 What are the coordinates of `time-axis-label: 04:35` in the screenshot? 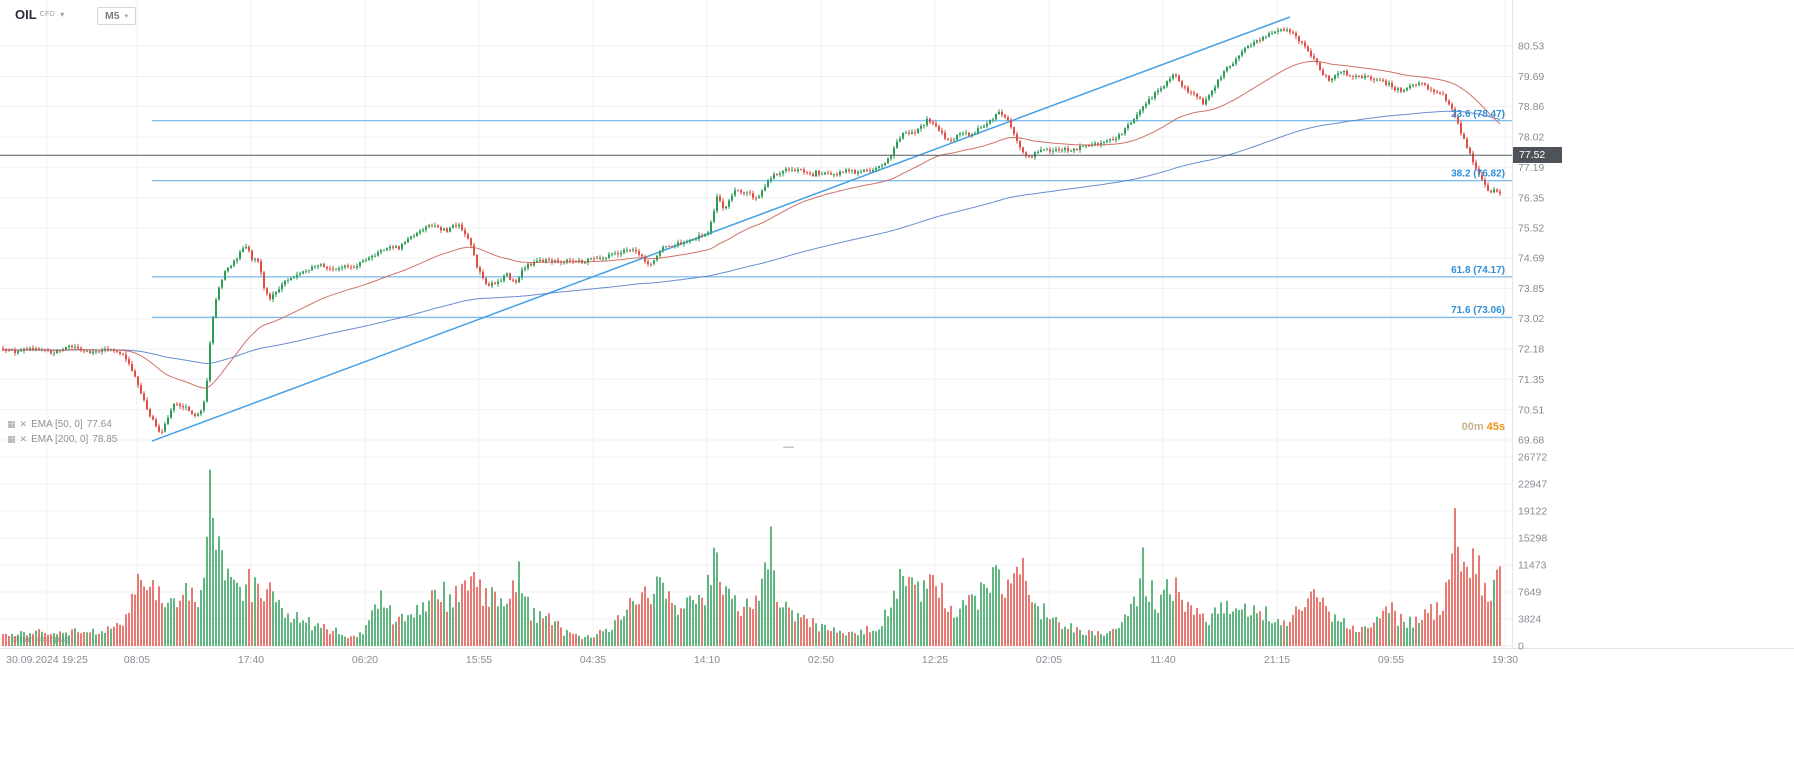 It's located at (593, 660).